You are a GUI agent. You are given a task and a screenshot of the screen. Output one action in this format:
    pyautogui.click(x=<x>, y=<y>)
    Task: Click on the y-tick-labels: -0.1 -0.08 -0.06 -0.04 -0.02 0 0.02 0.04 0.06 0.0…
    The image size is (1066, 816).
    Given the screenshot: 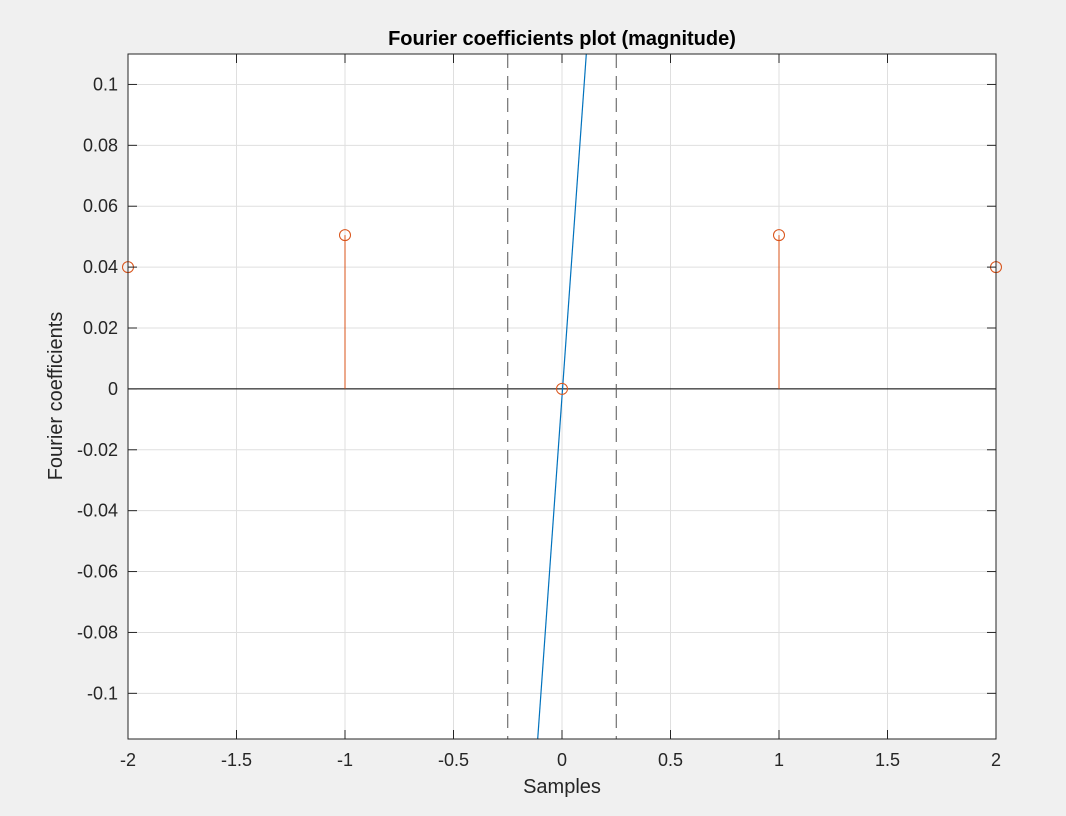 What is the action you would take?
    pyautogui.click(x=97, y=388)
    